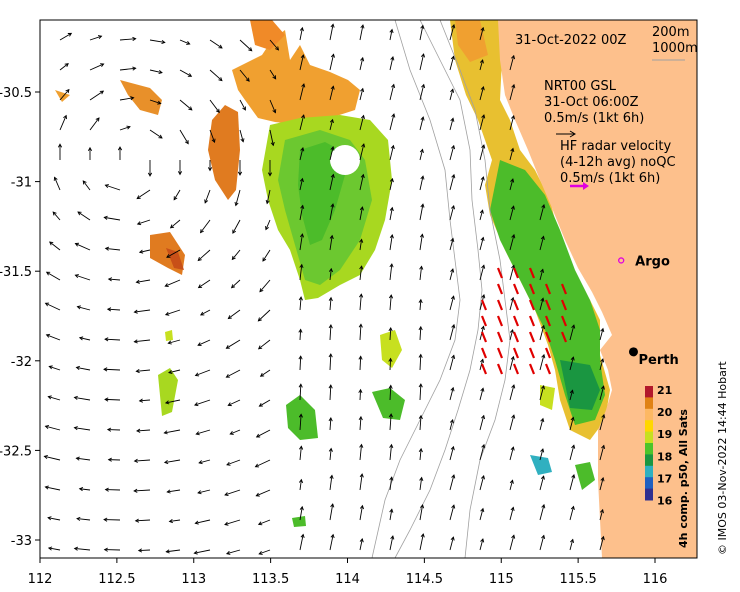 The height and width of the screenshot is (592, 740). I want to click on radar-subtitle: (4-12h avg) noQC, so click(618, 162).